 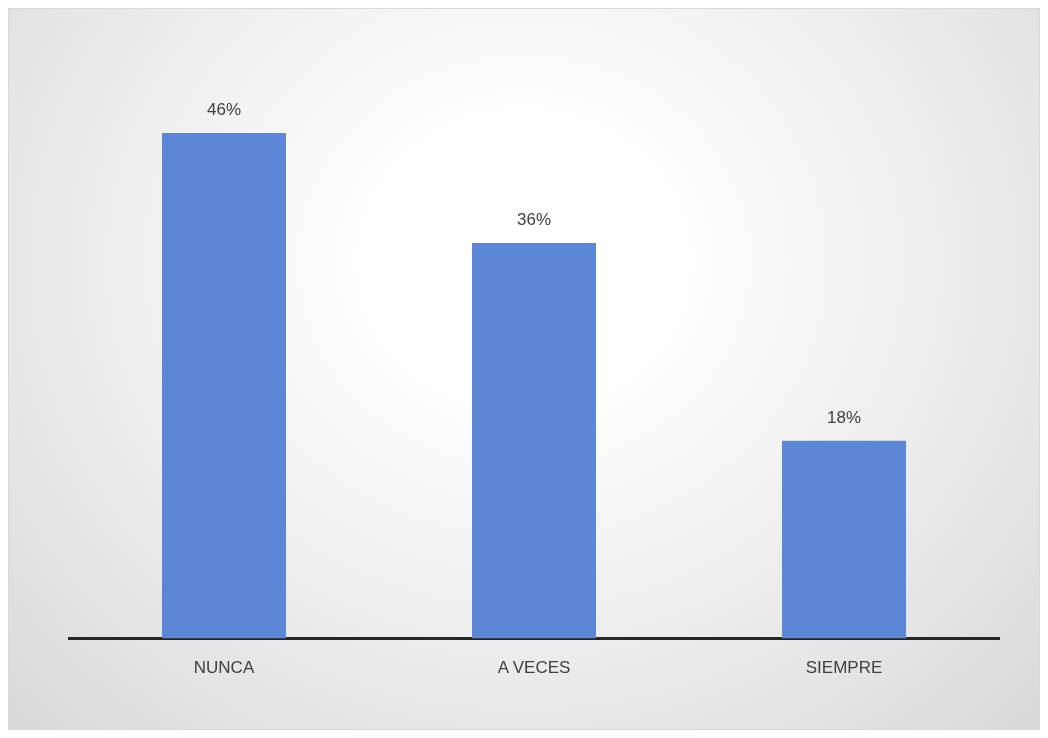 What do you see at coordinates (534, 668) in the screenshot?
I see `x-tick-label: A VECES` at bounding box center [534, 668].